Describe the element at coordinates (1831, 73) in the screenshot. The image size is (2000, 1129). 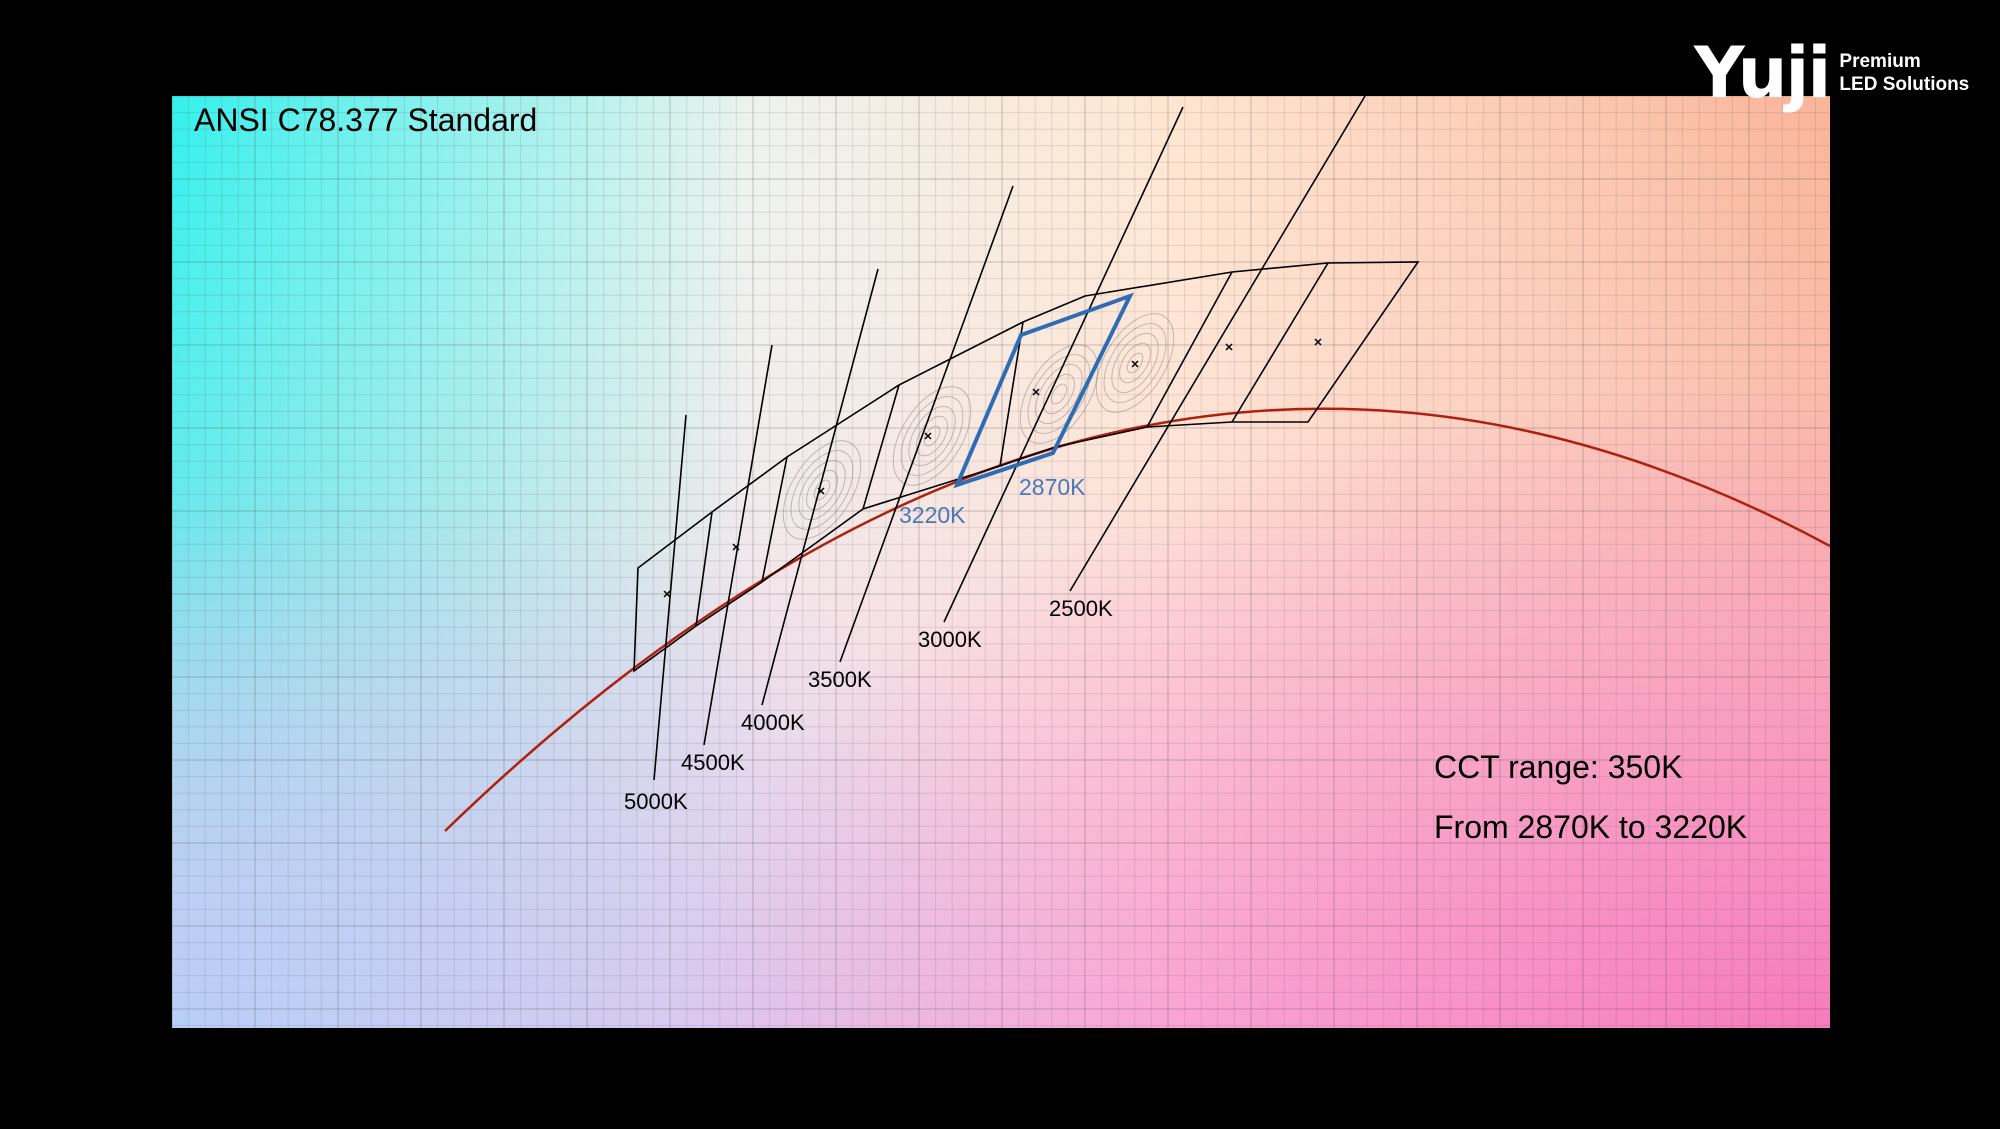
I see `brand-logo: Yuji Premium LED Solutions` at that location.